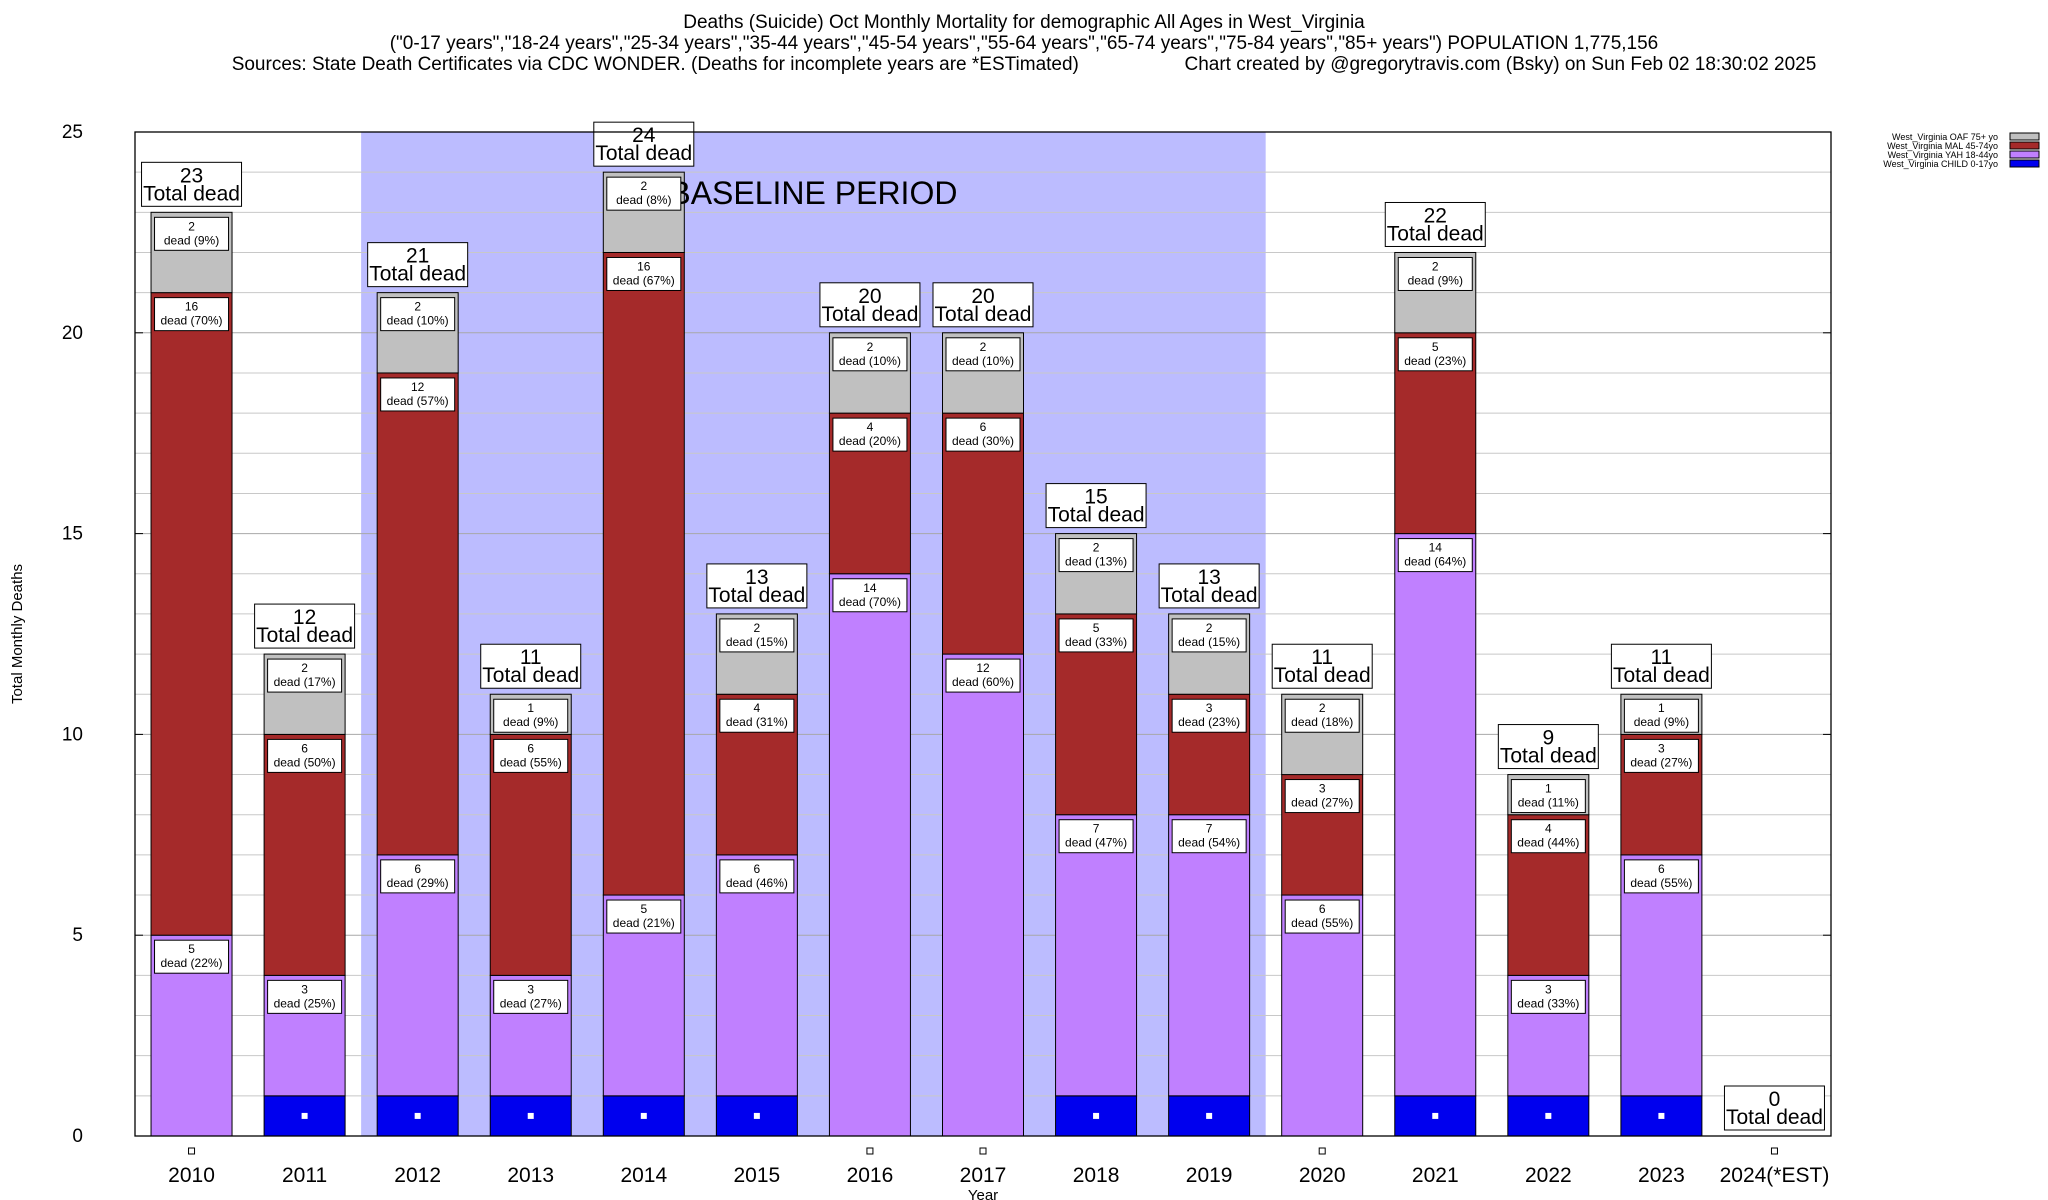  What do you see at coordinates (17, 634) in the screenshot?
I see `y-axis-label: Total Monthly Deaths` at bounding box center [17, 634].